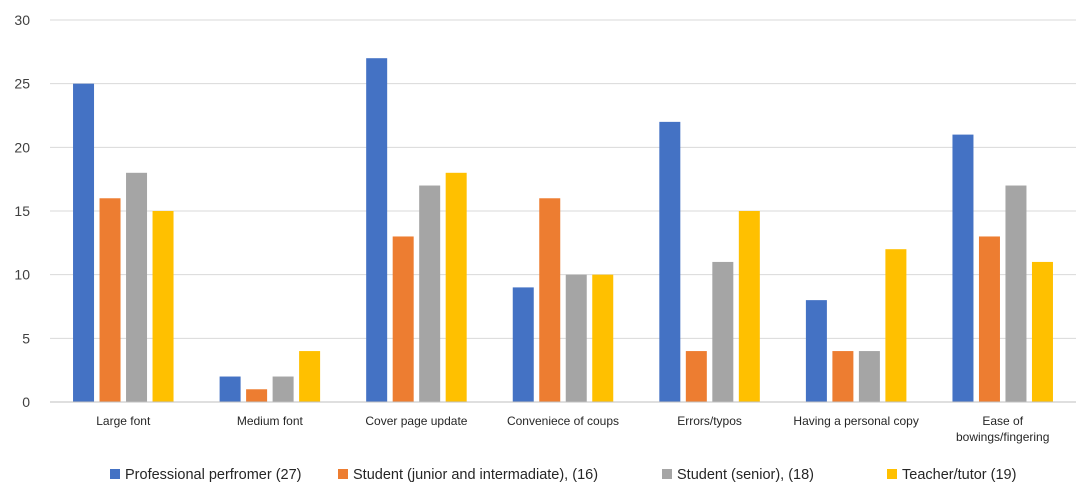  What do you see at coordinates (22, 275) in the screenshot?
I see `y-tick-label: 10` at bounding box center [22, 275].